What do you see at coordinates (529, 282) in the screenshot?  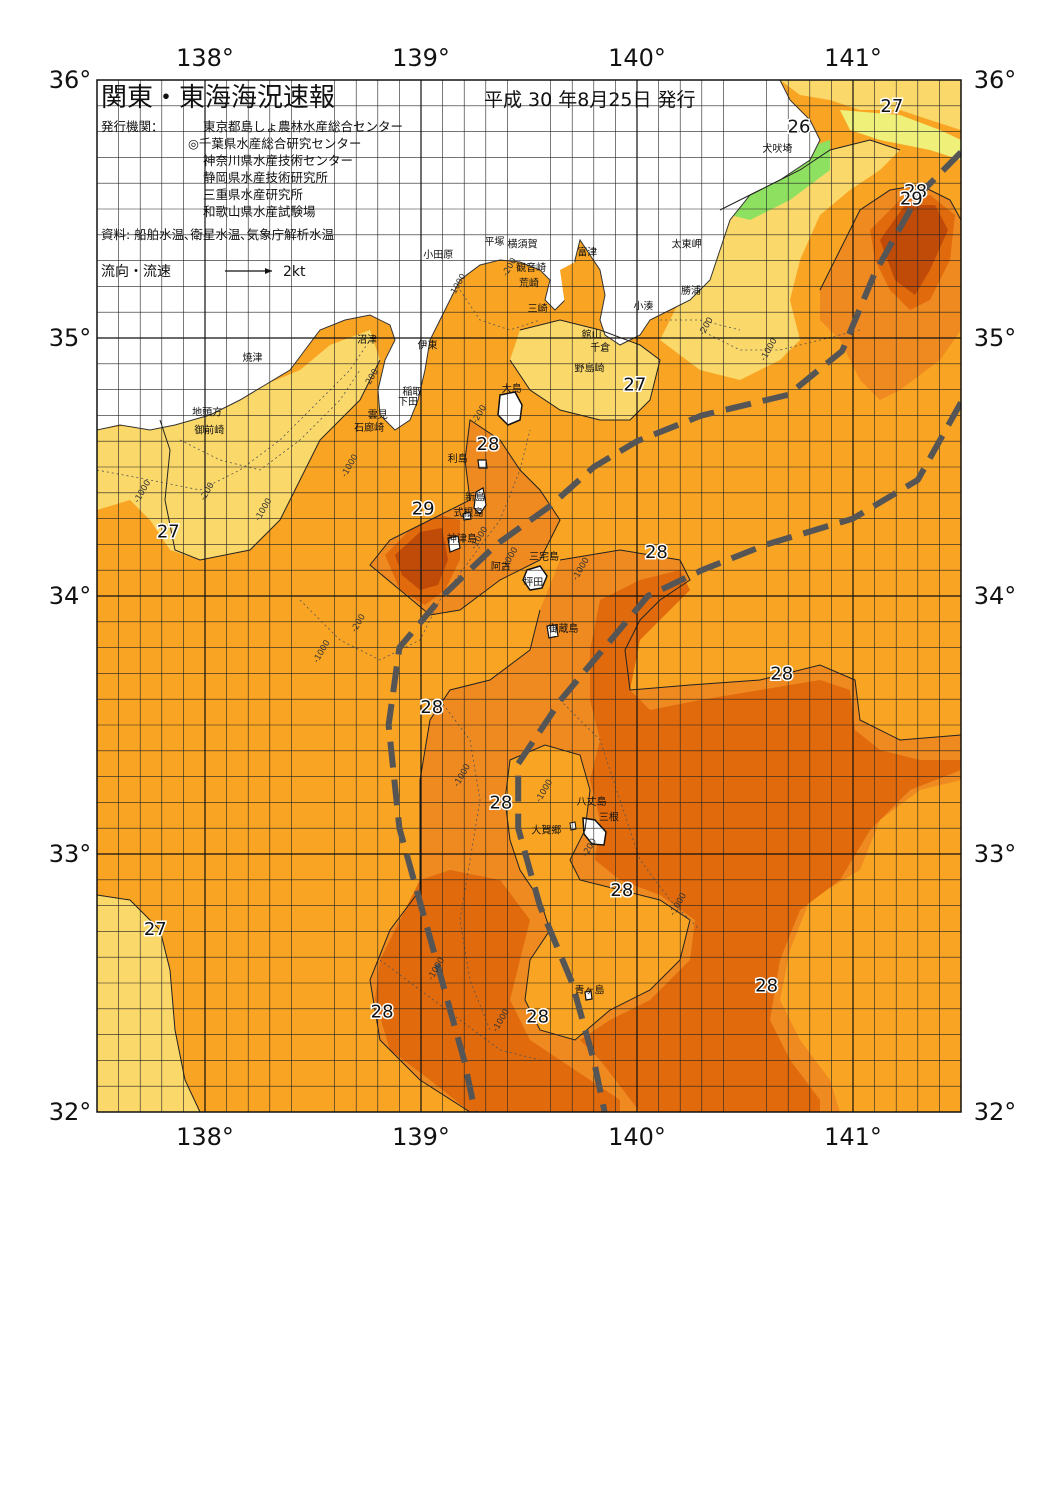 I see `place-label: 荒崎` at bounding box center [529, 282].